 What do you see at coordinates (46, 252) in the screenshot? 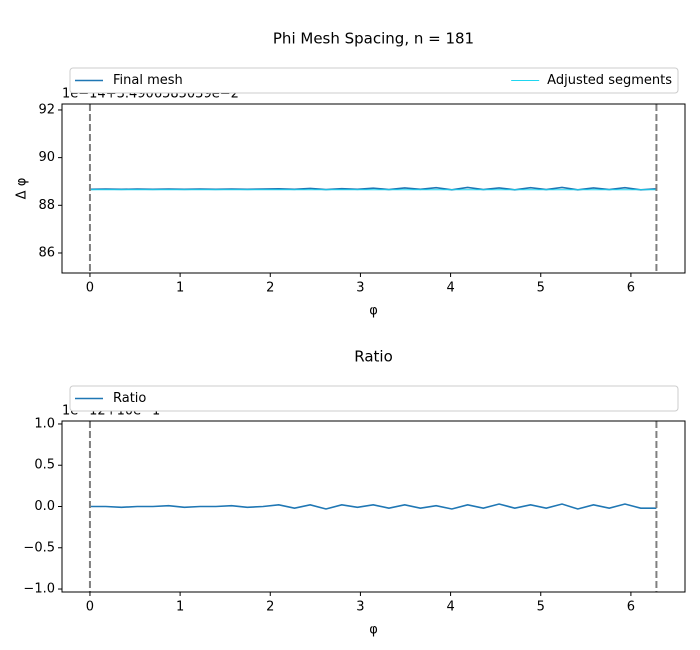
I see `y-tick-label: 86` at bounding box center [46, 252].